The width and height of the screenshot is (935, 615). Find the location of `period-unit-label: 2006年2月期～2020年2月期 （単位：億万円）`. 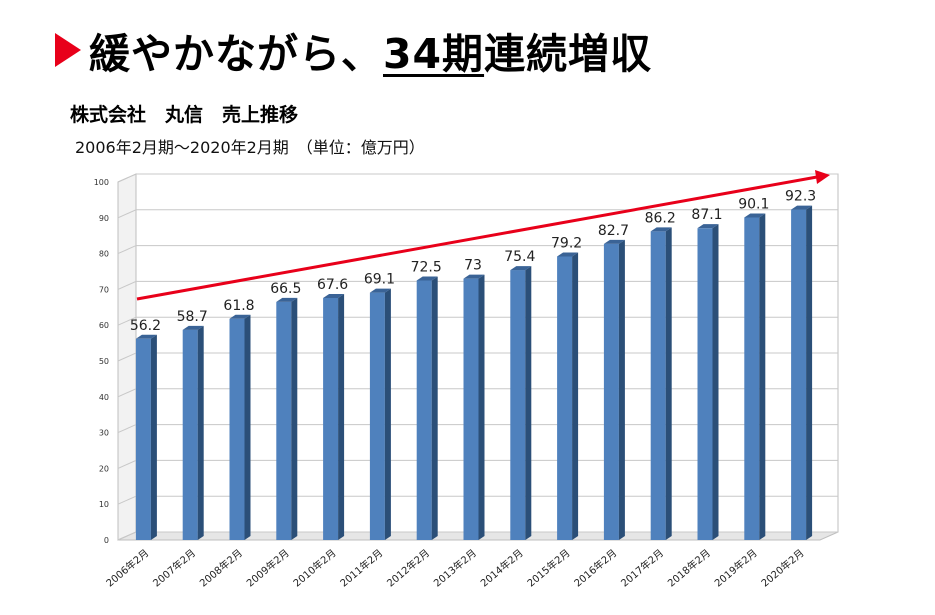

period-unit-label: 2006年2月期～2020年2月期 （単位：億万円） is located at coordinates (250, 147).